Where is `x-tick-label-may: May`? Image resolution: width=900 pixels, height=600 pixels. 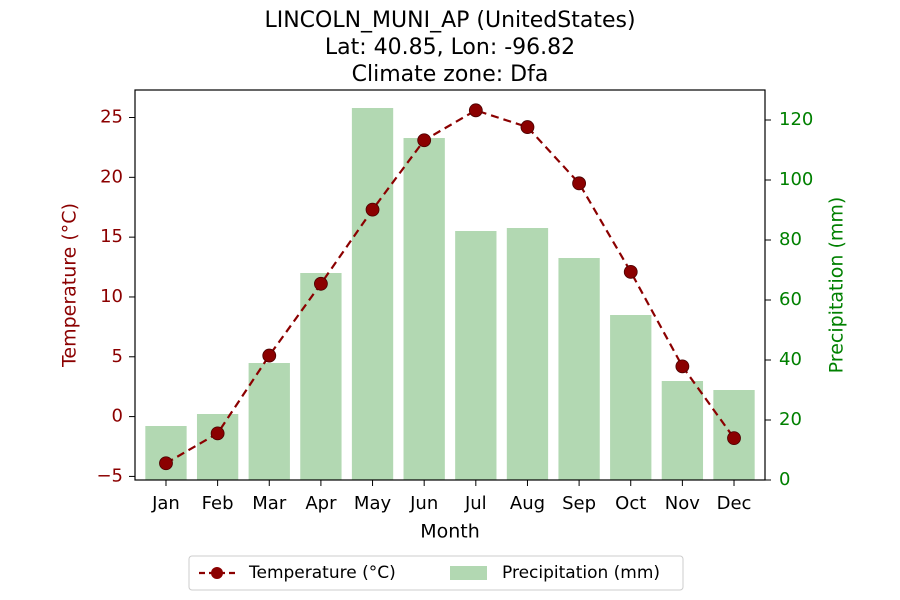 x-tick-label-may: May is located at coordinates (373, 503).